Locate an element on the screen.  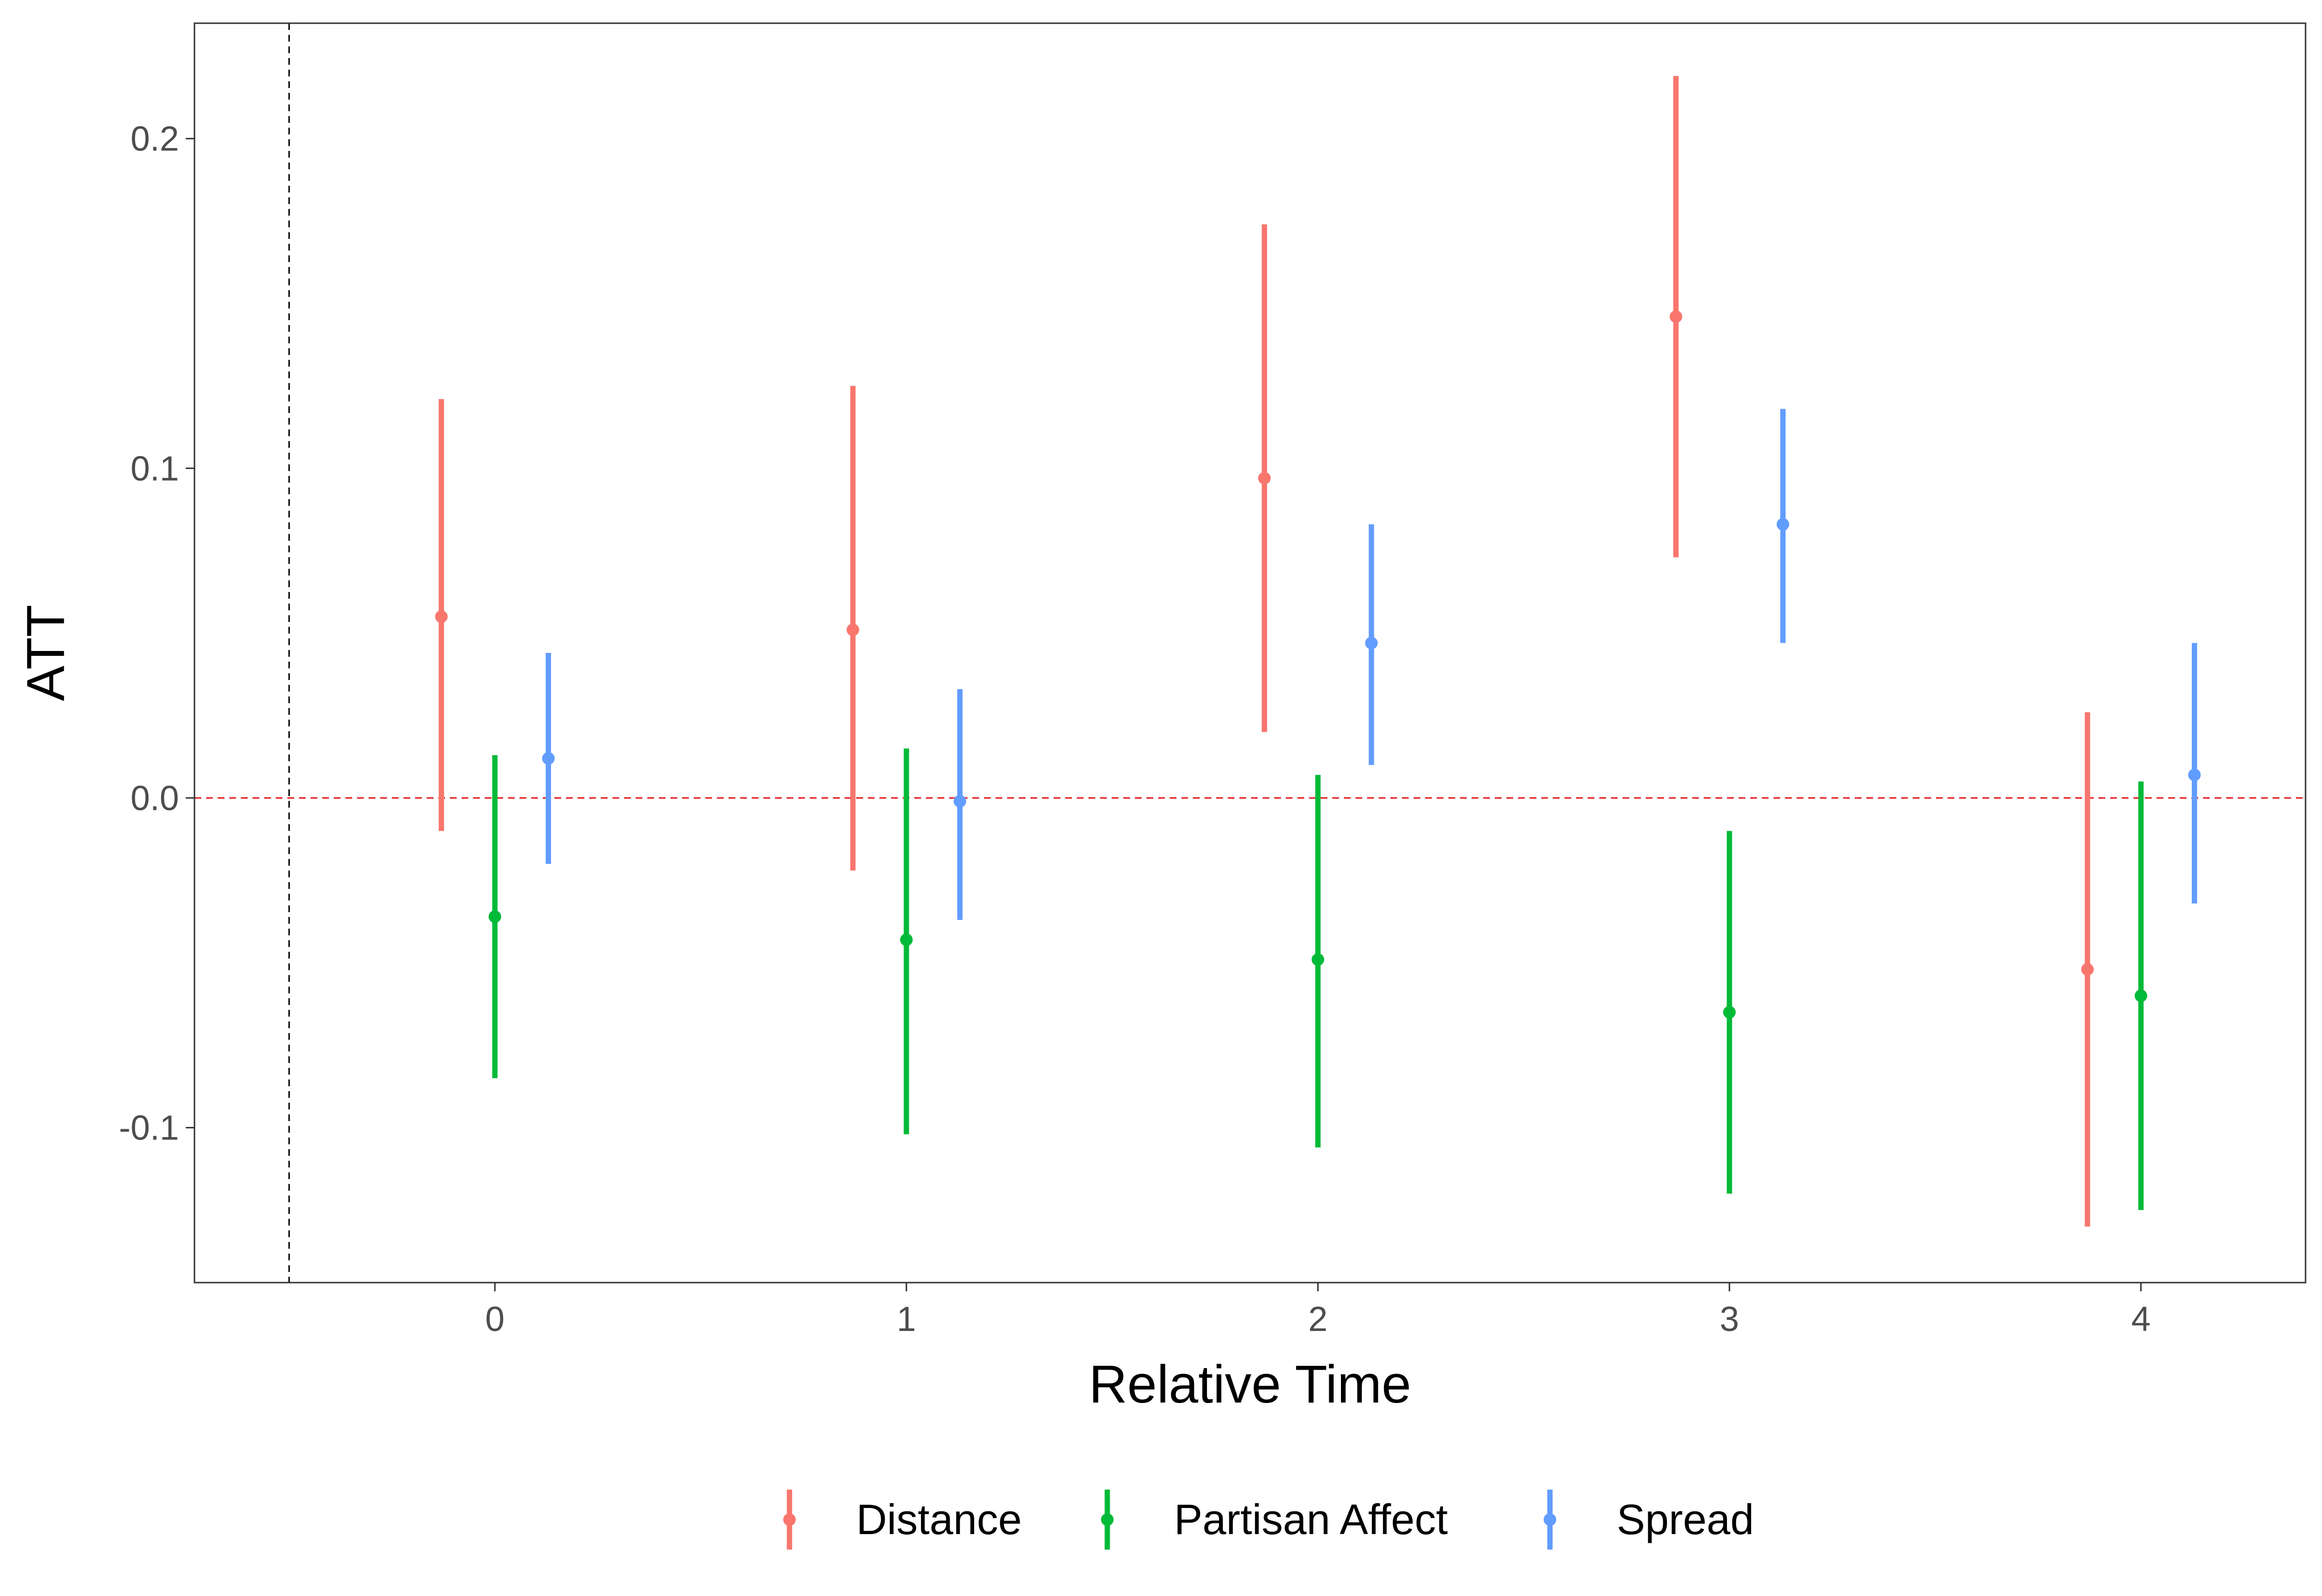
y-tick-label: -0.1 is located at coordinates (149, 1128).